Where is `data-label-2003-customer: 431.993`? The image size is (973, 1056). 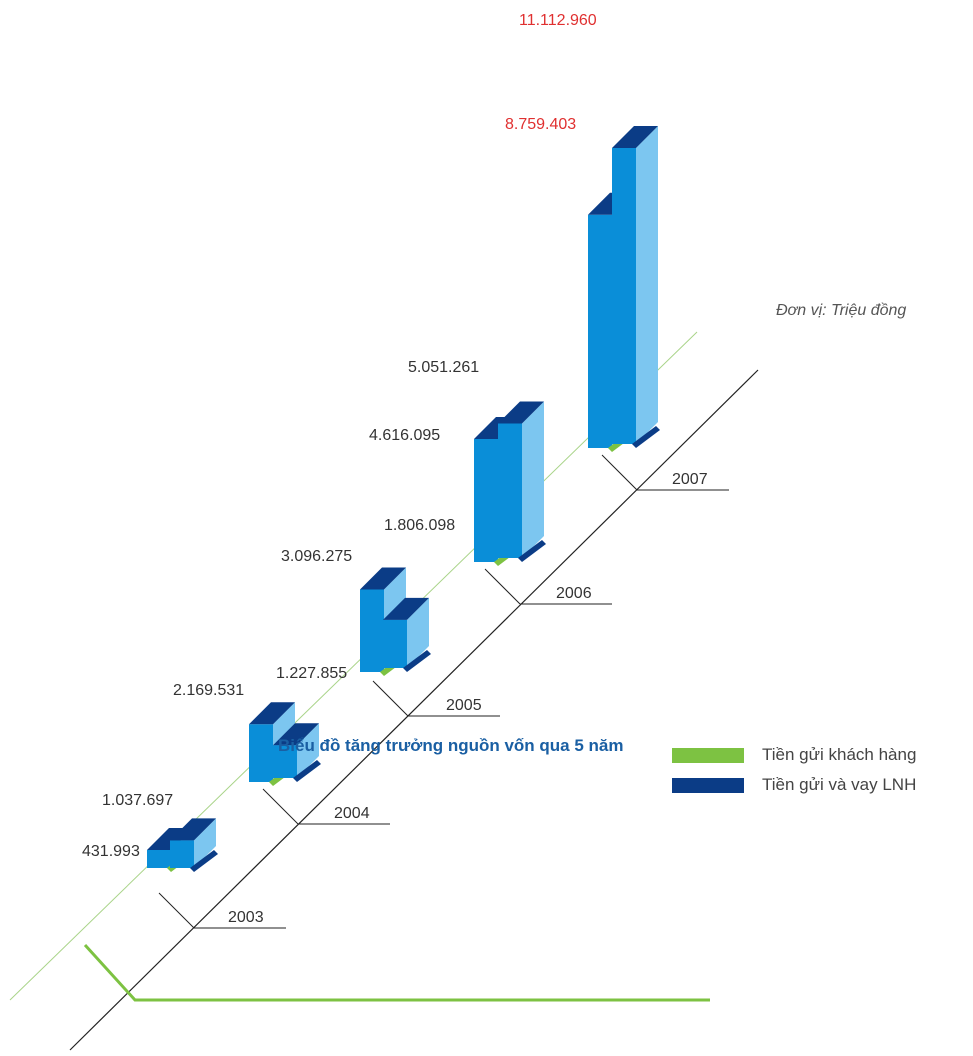
data-label-2003-customer: 431.993 is located at coordinates (111, 851).